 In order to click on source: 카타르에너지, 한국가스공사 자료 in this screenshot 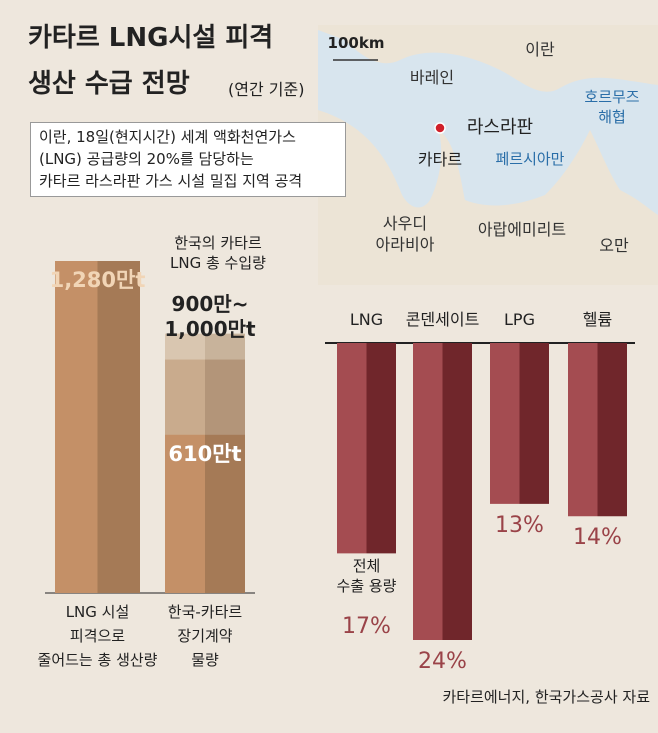, I will do `click(546, 697)`.